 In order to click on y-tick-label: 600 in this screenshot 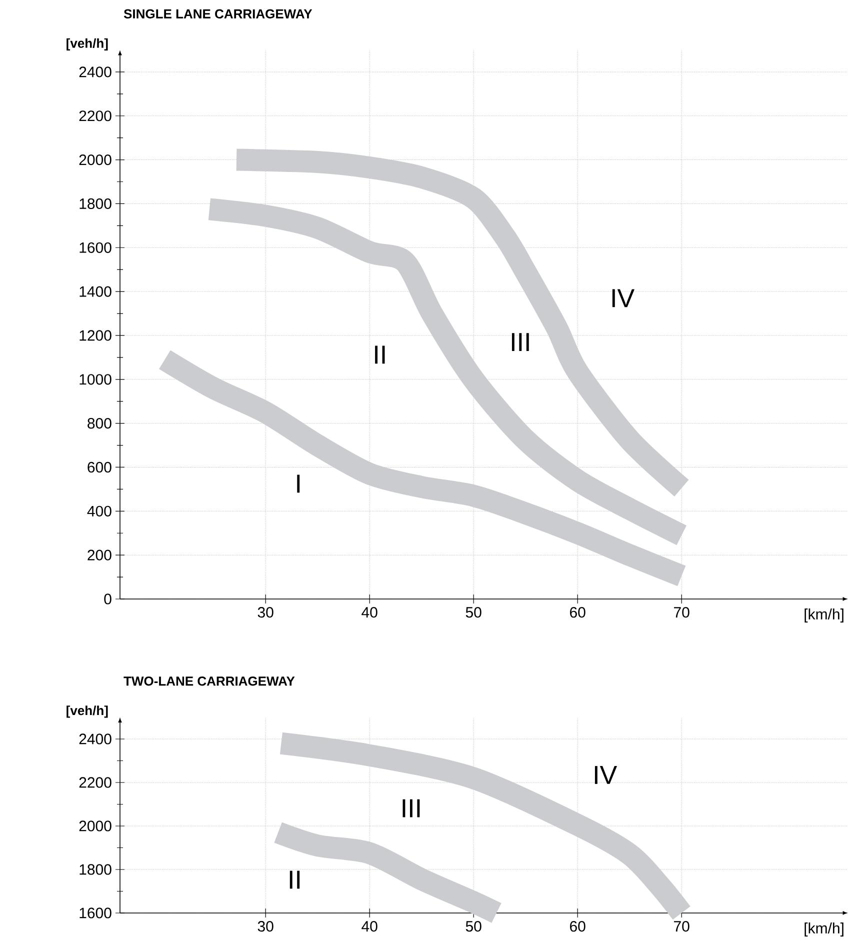, I will do `click(100, 467)`.